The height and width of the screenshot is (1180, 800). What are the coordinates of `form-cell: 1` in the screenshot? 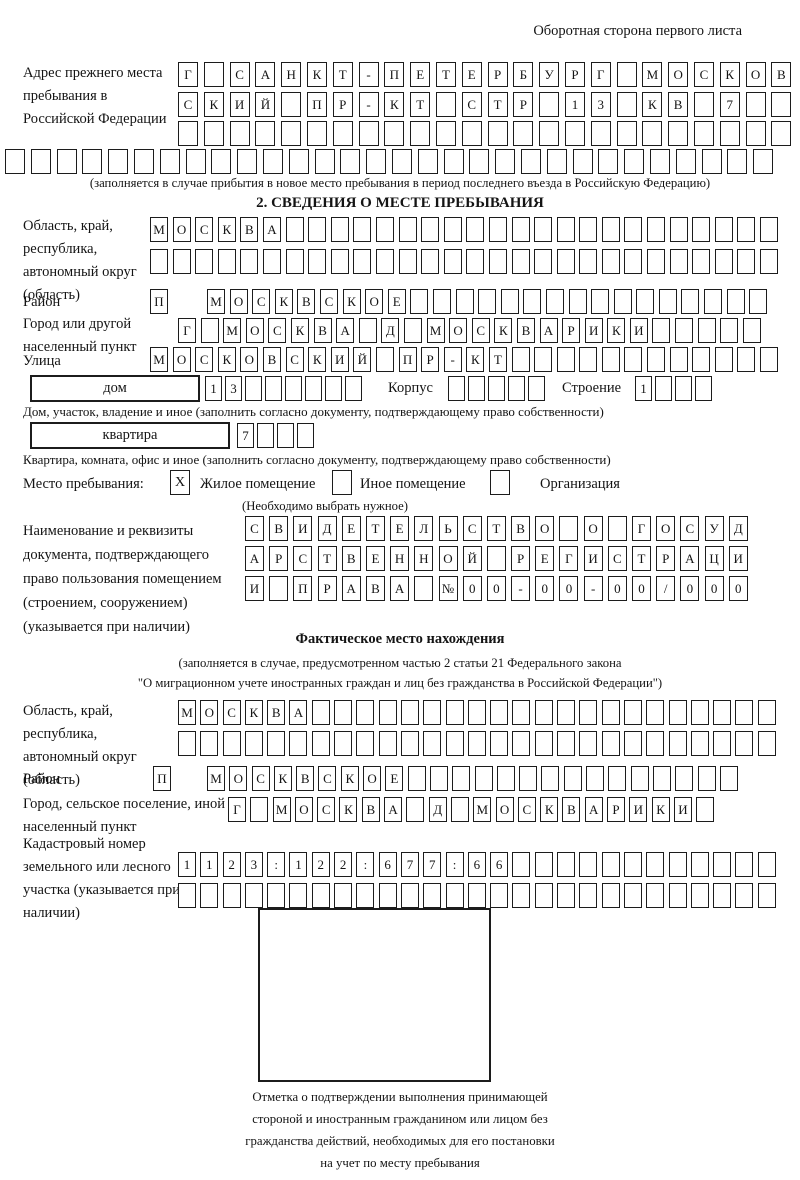 It's located at (213, 388).